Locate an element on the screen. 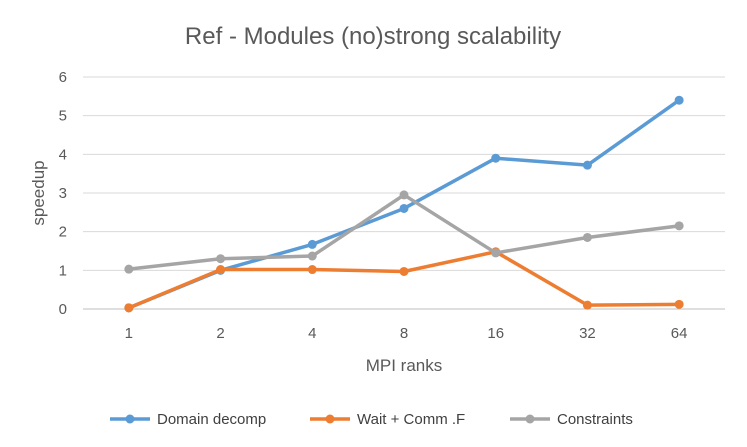  y-tick-label: 4 is located at coordinates (63, 154).